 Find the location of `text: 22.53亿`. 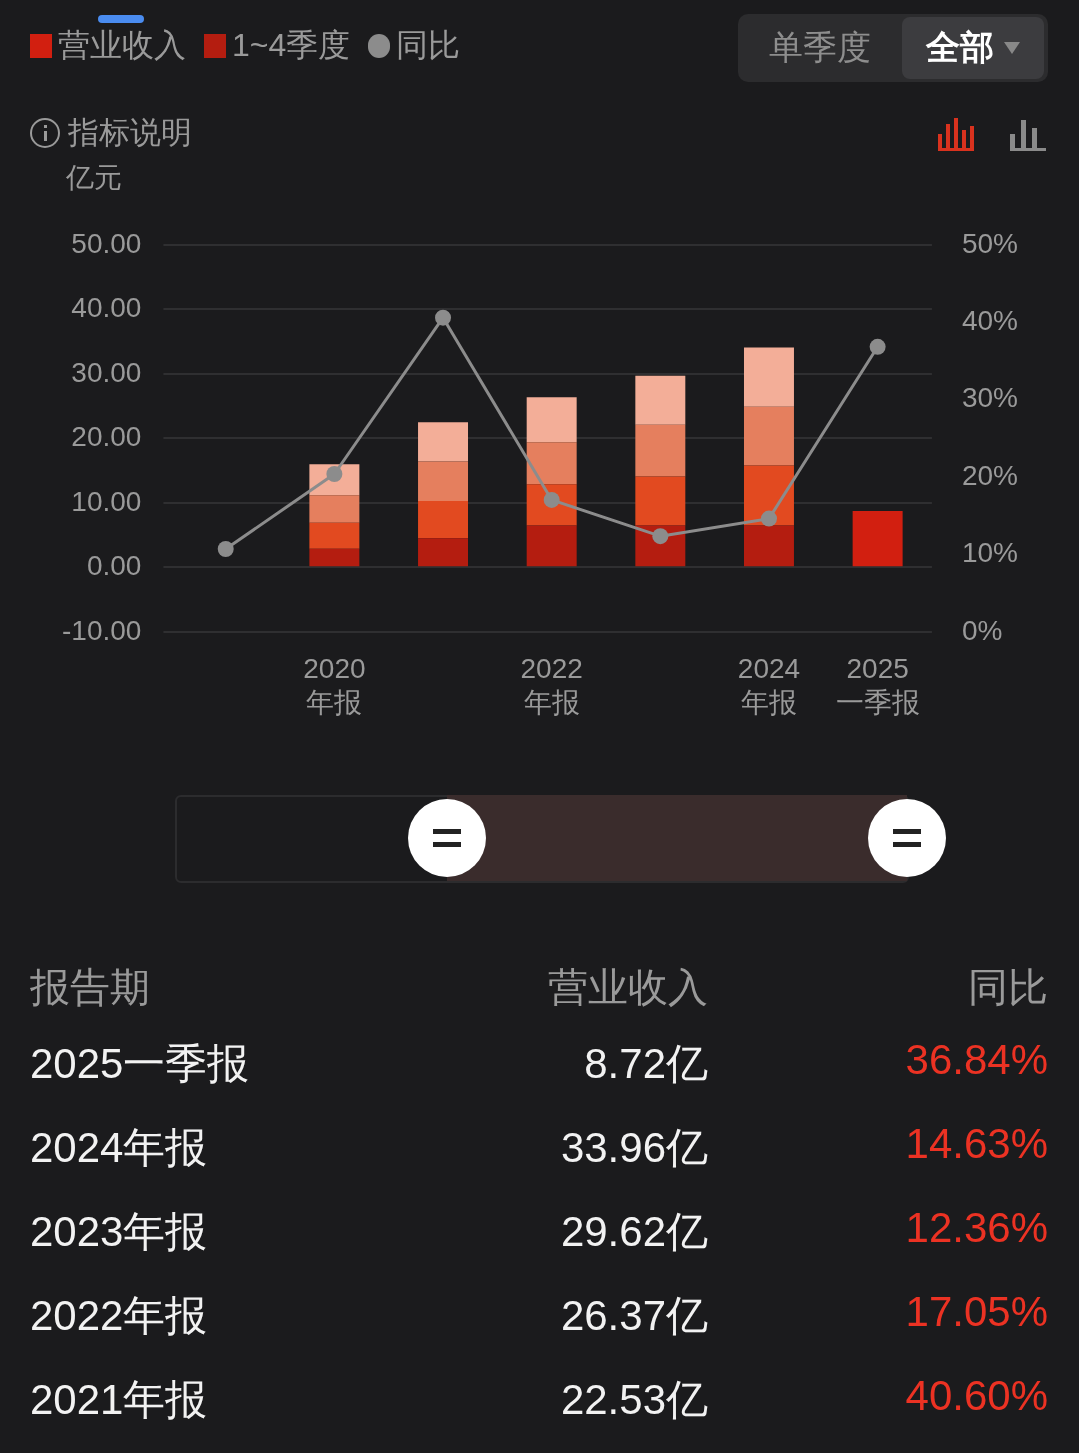

text: 22.53亿 is located at coordinates (633, 1400).